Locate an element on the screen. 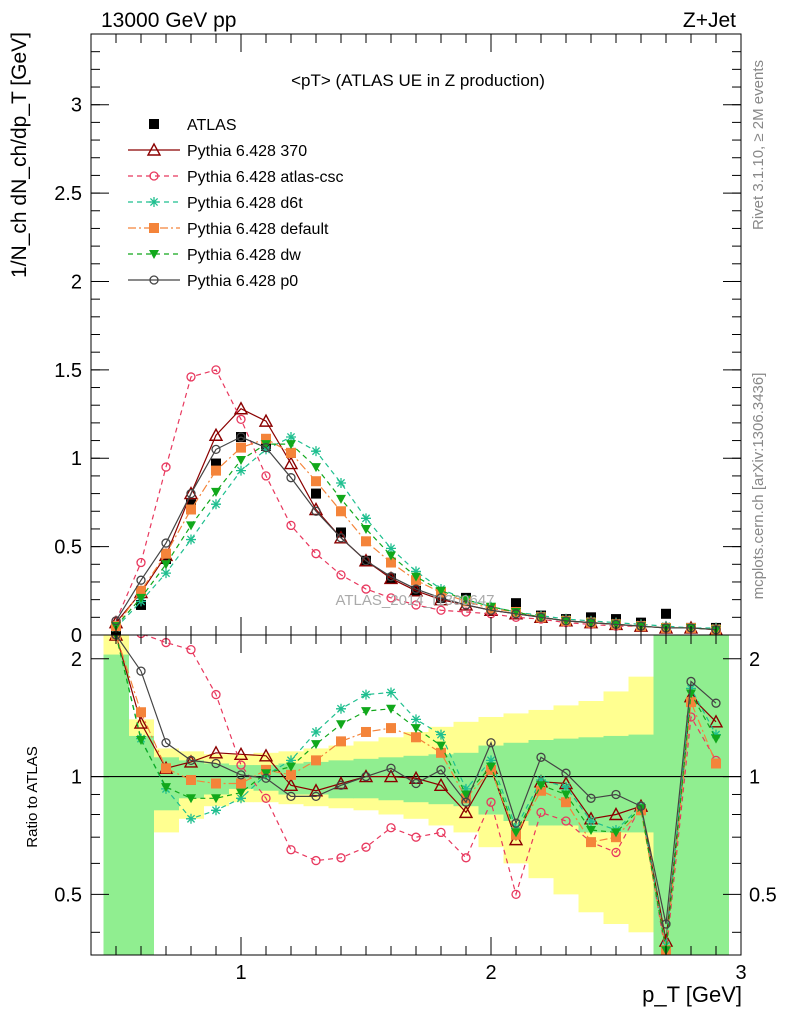 This screenshot has height=1024, width=786. y-tick-label-right: 2 is located at coordinates (754, 660).